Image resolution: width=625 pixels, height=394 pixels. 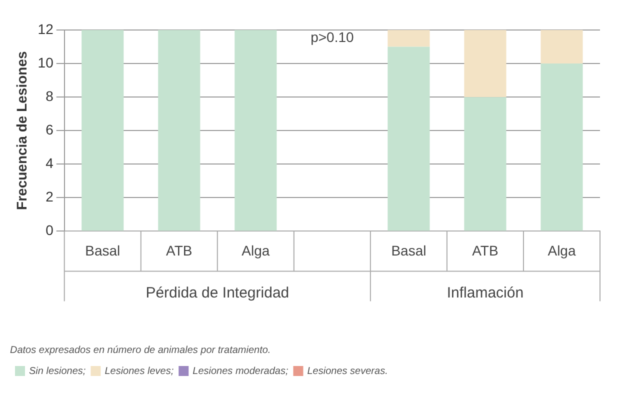 I want to click on annotation: p>0.10, so click(x=332, y=36).